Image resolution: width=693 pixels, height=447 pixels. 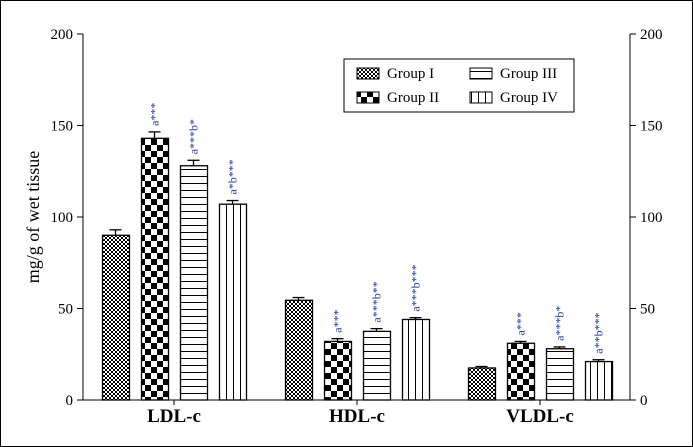 What do you see at coordinates (482, 384) in the screenshot?
I see `bar-group-i-vldl-c` at bounding box center [482, 384].